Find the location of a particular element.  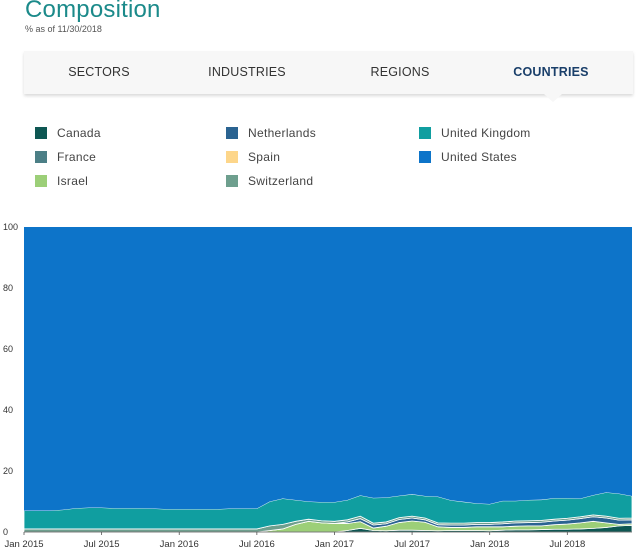

y-tick-label: 60 is located at coordinates (8, 349).